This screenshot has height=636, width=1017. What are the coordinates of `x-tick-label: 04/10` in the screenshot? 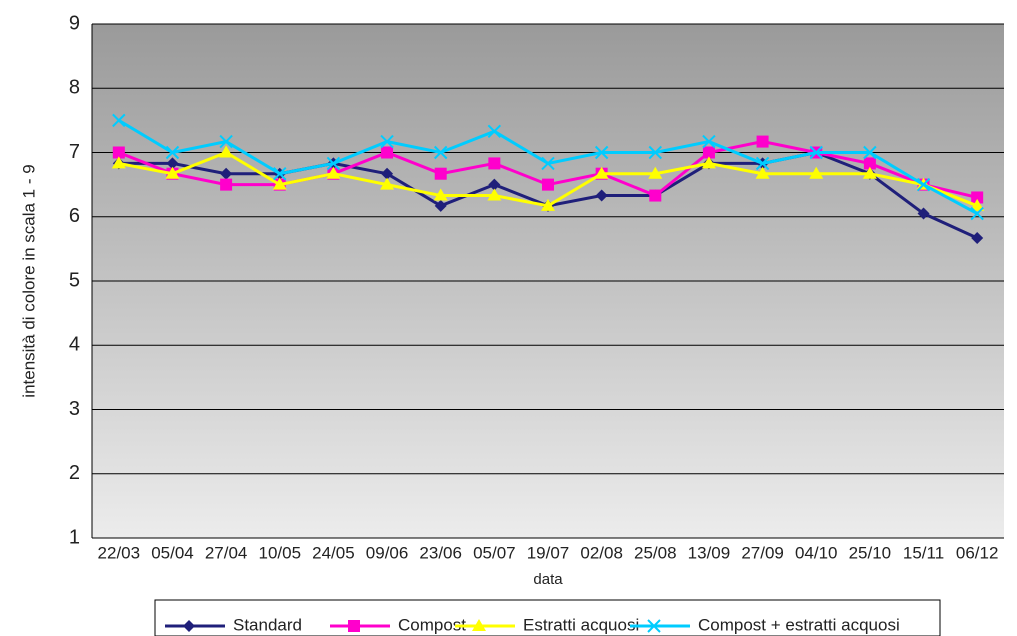 It's located at (816, 552).